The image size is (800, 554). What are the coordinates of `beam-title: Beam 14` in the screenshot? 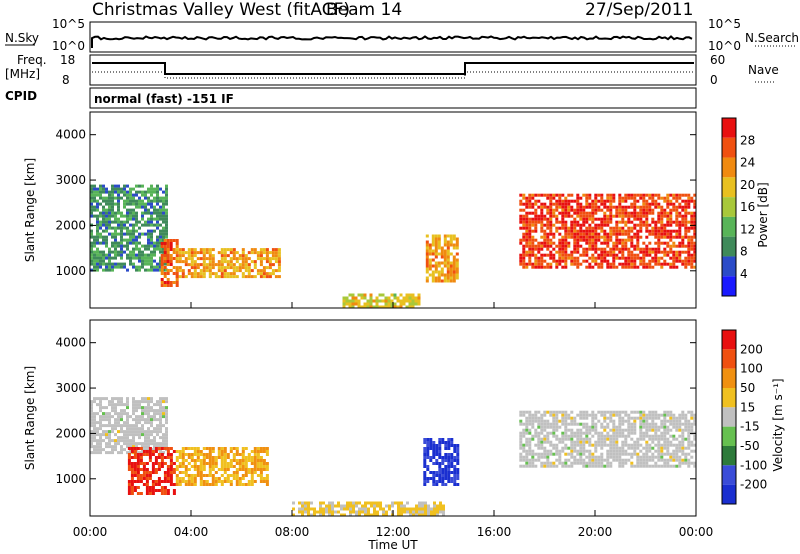 It's located at (364, 10).